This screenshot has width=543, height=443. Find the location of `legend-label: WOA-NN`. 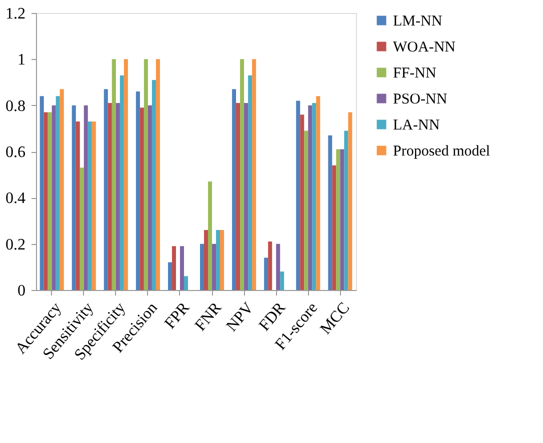

legend-label: WOA-NN is located at coordinates (424, 48).